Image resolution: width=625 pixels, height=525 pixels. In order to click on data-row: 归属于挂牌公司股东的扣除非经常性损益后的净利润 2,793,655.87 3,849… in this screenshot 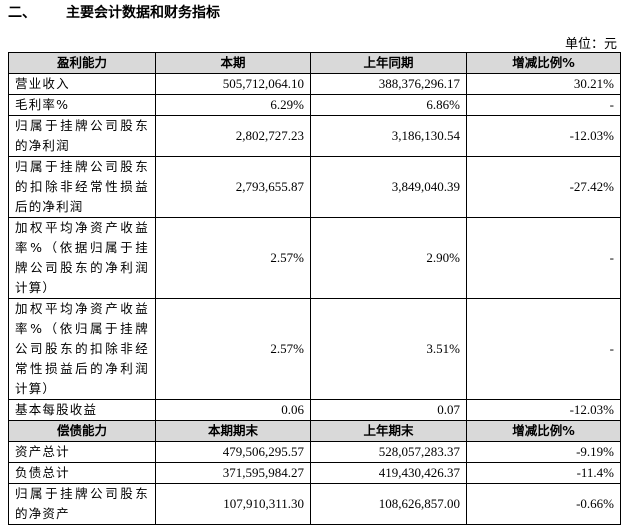, I will do `click(314, 187)`.